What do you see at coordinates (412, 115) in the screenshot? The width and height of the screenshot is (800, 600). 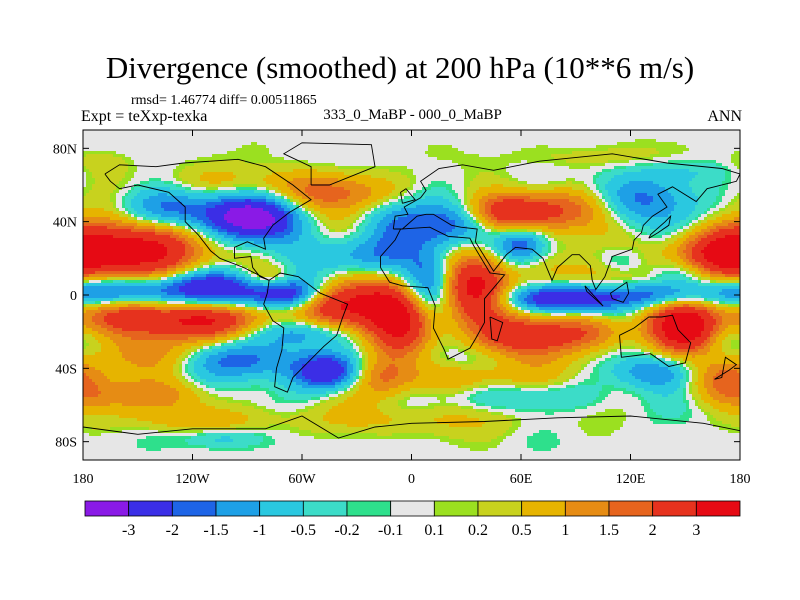 I see `case-difference-label: 333_0_MaBP - 000_0_MaBP` at bounding box center [412, 115].